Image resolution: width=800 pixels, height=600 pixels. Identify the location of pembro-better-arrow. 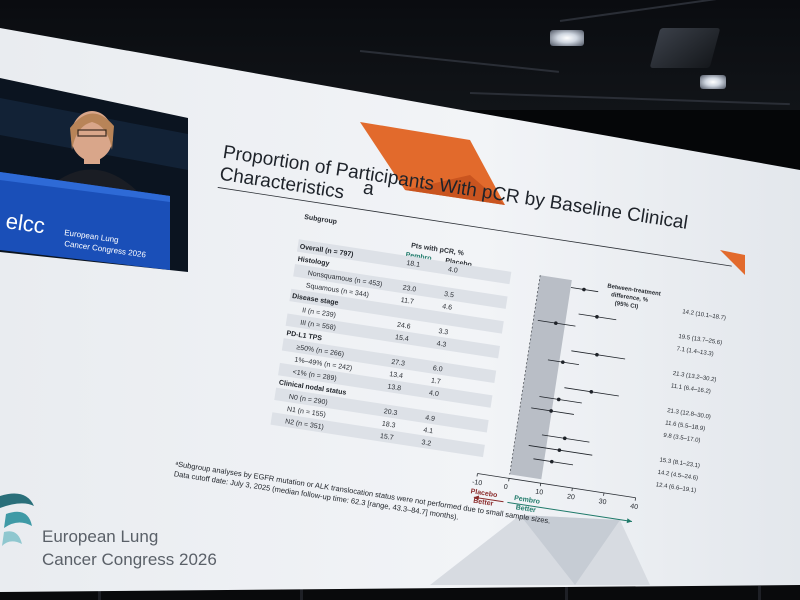
(570, 511).